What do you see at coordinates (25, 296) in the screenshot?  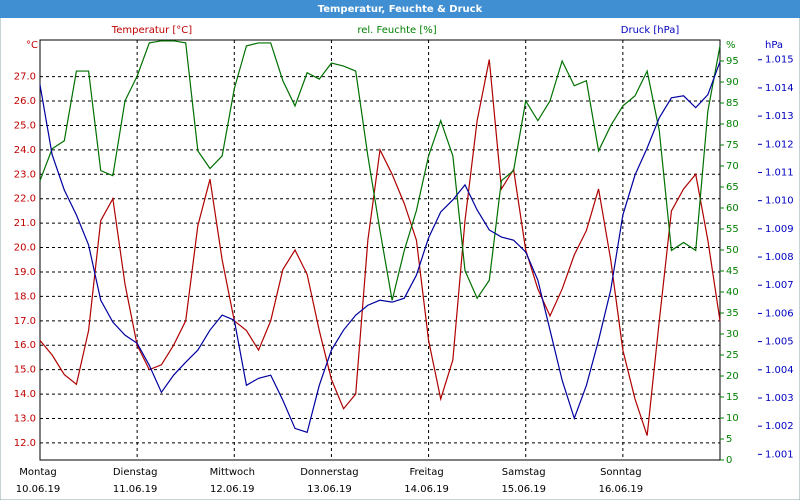 I see `y-tick-label: 18.0` at bounding box center [25, 296].